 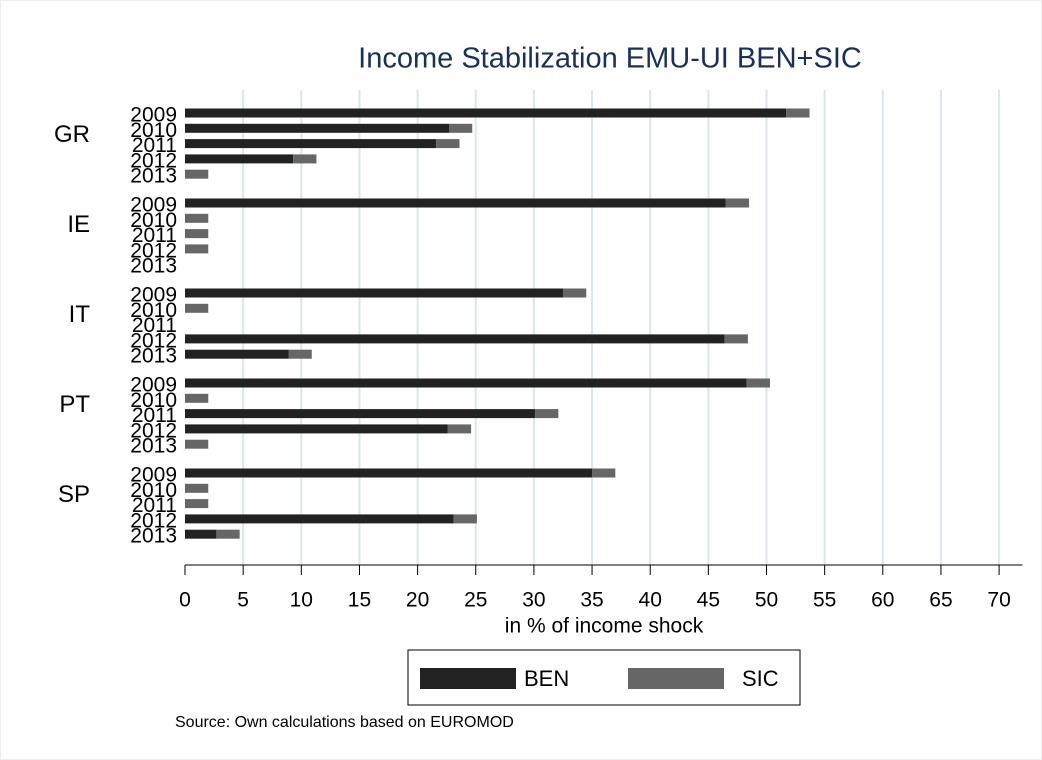 I want to click on x-tick-label: 0, so click(x=185, y=600).